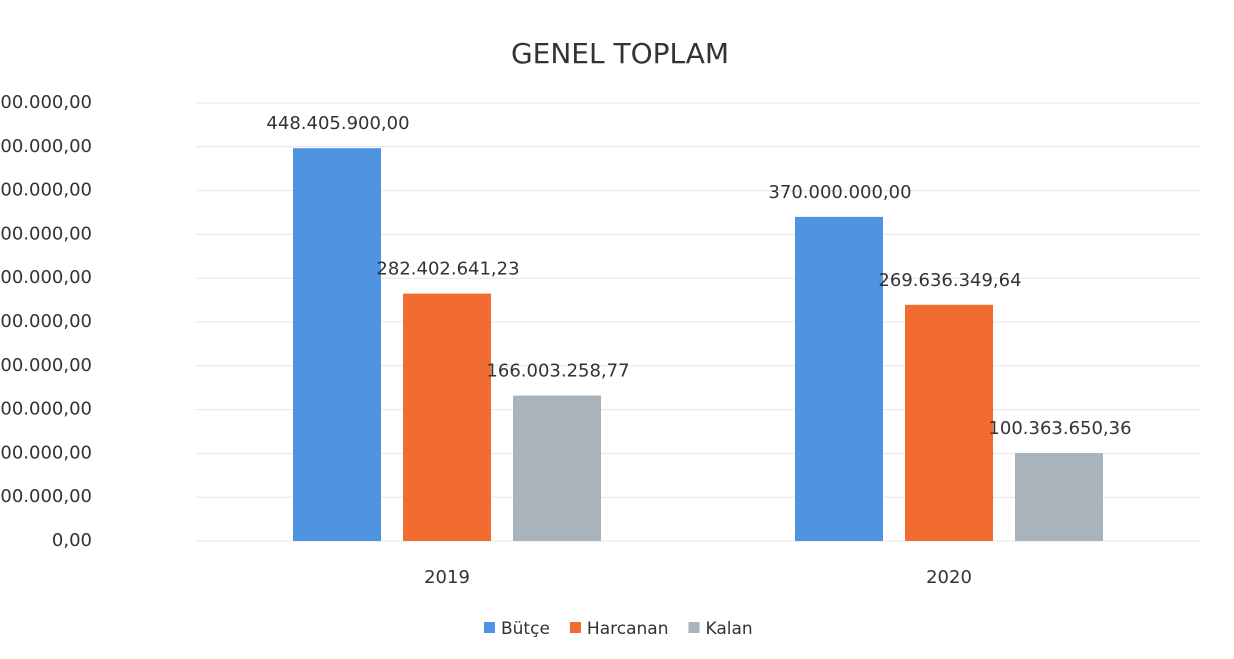  Describe the element at coordinates (1059, 428) in the screenshot. I see `data-label: 100.363.650,36` at that location.